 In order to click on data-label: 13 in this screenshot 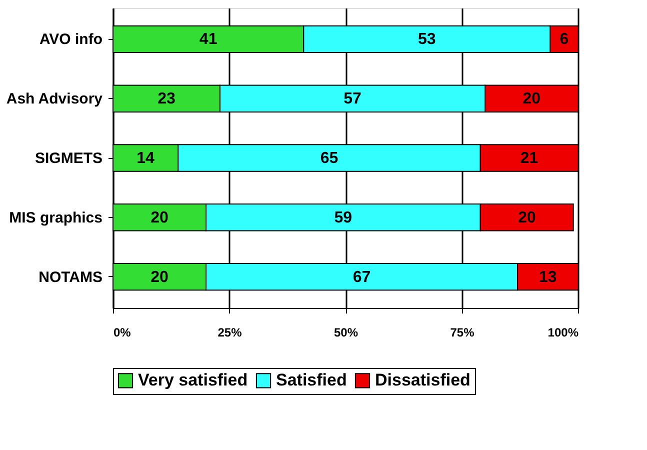, I will do `click(547, 277)`.